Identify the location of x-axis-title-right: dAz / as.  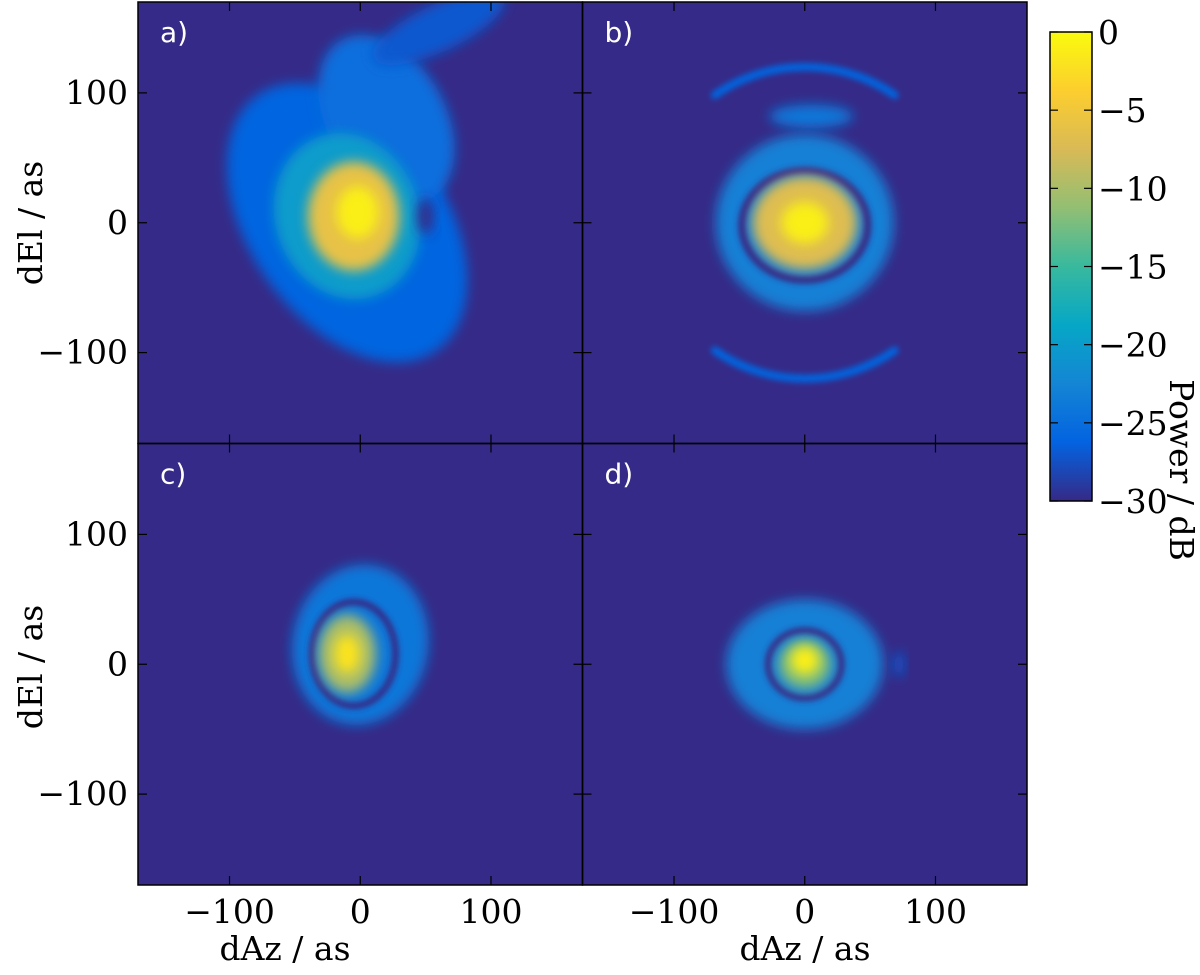
(804, 948).